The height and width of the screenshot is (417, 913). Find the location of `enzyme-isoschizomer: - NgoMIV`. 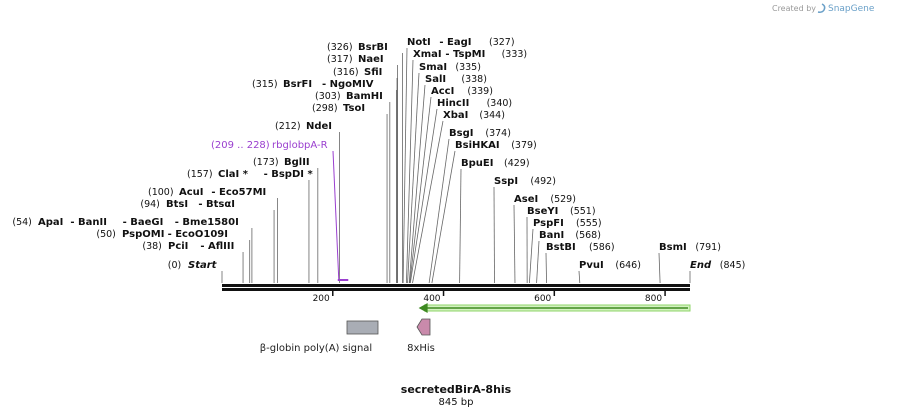

enzyme-isoschizomer: - NgoMIV is located at coordinates (348, 84).